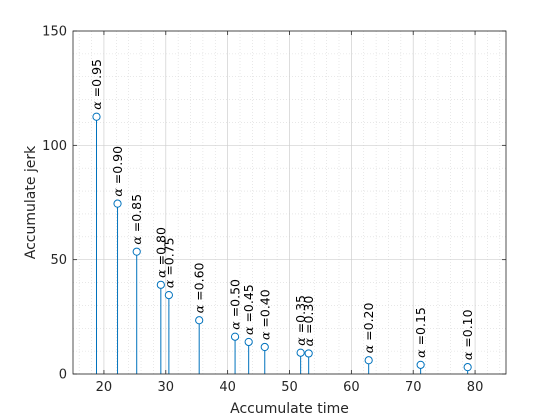 The image size is (560, 420). What do you see at coordinates (199, 283) in the screenshot?
I see `alpha-value: =0.60` at bounding box center [199, 283].